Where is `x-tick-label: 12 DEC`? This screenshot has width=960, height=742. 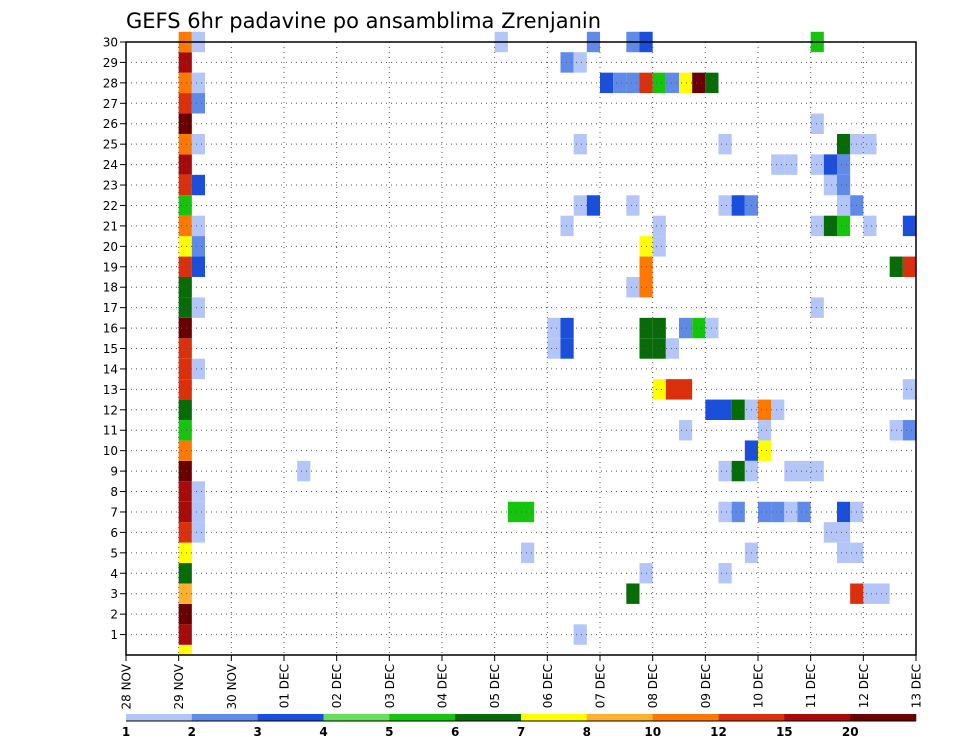 x-tick-label: 12 DEC is located at coordinates (864, 686).